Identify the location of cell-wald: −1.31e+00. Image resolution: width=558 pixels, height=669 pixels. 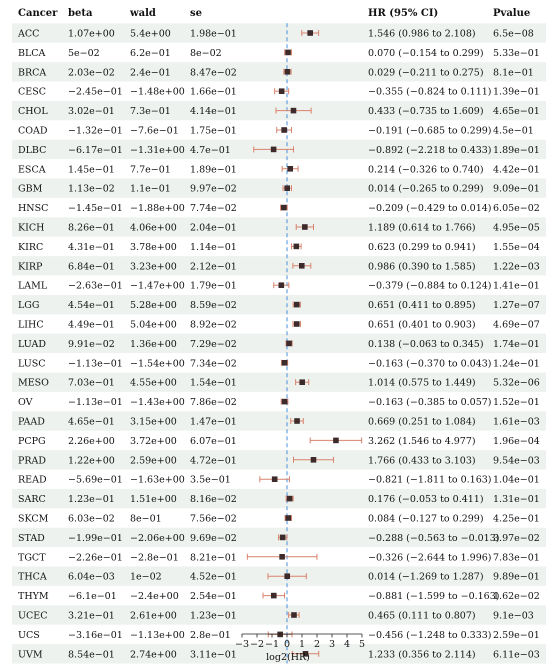
(157, 150).